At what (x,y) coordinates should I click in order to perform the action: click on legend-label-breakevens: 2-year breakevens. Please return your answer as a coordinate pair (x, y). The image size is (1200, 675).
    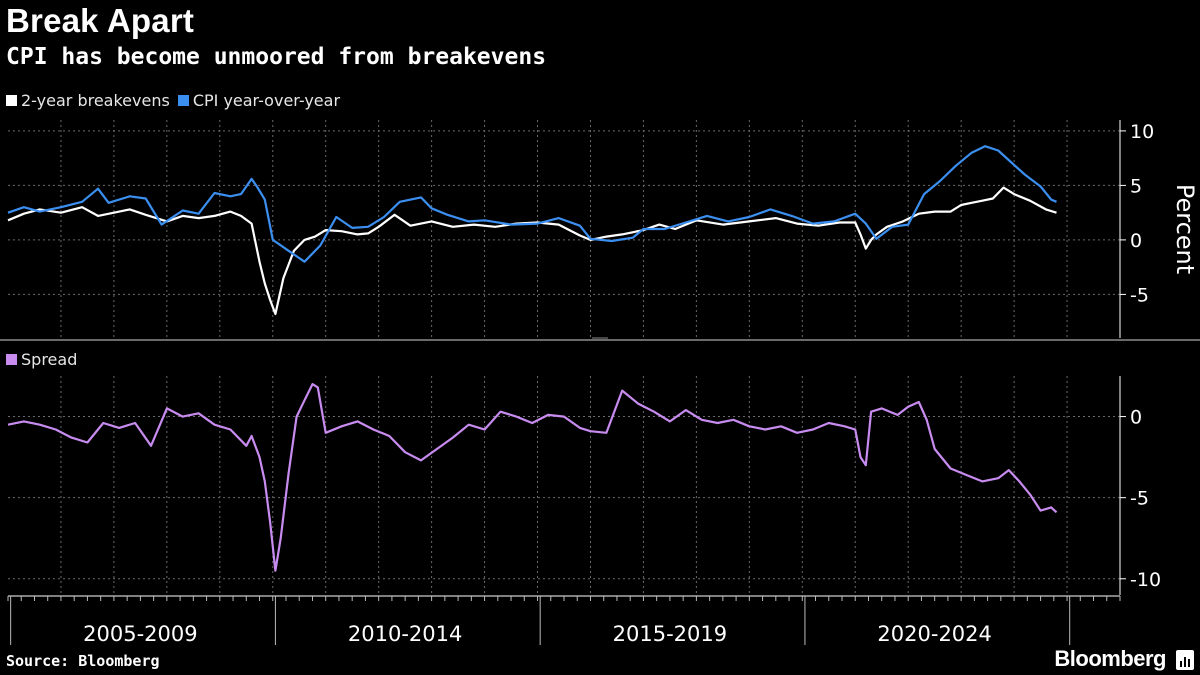
    Looking at the image, I should click on (95, 100).